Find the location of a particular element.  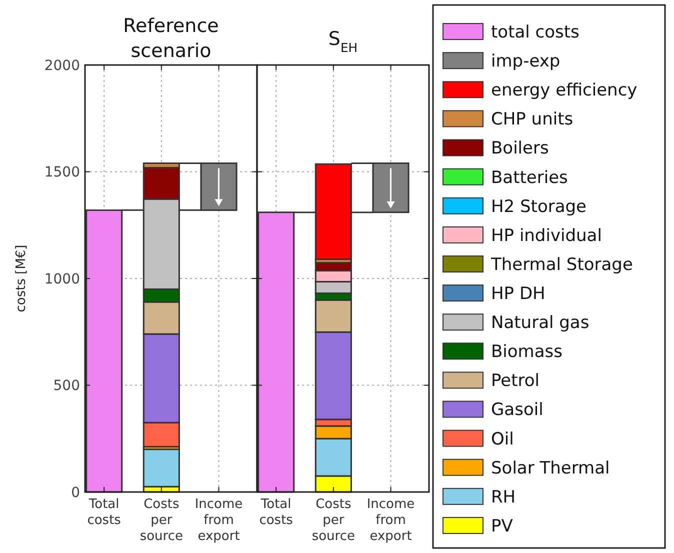

legend-label: total costs is located at coordinates (535, 32).